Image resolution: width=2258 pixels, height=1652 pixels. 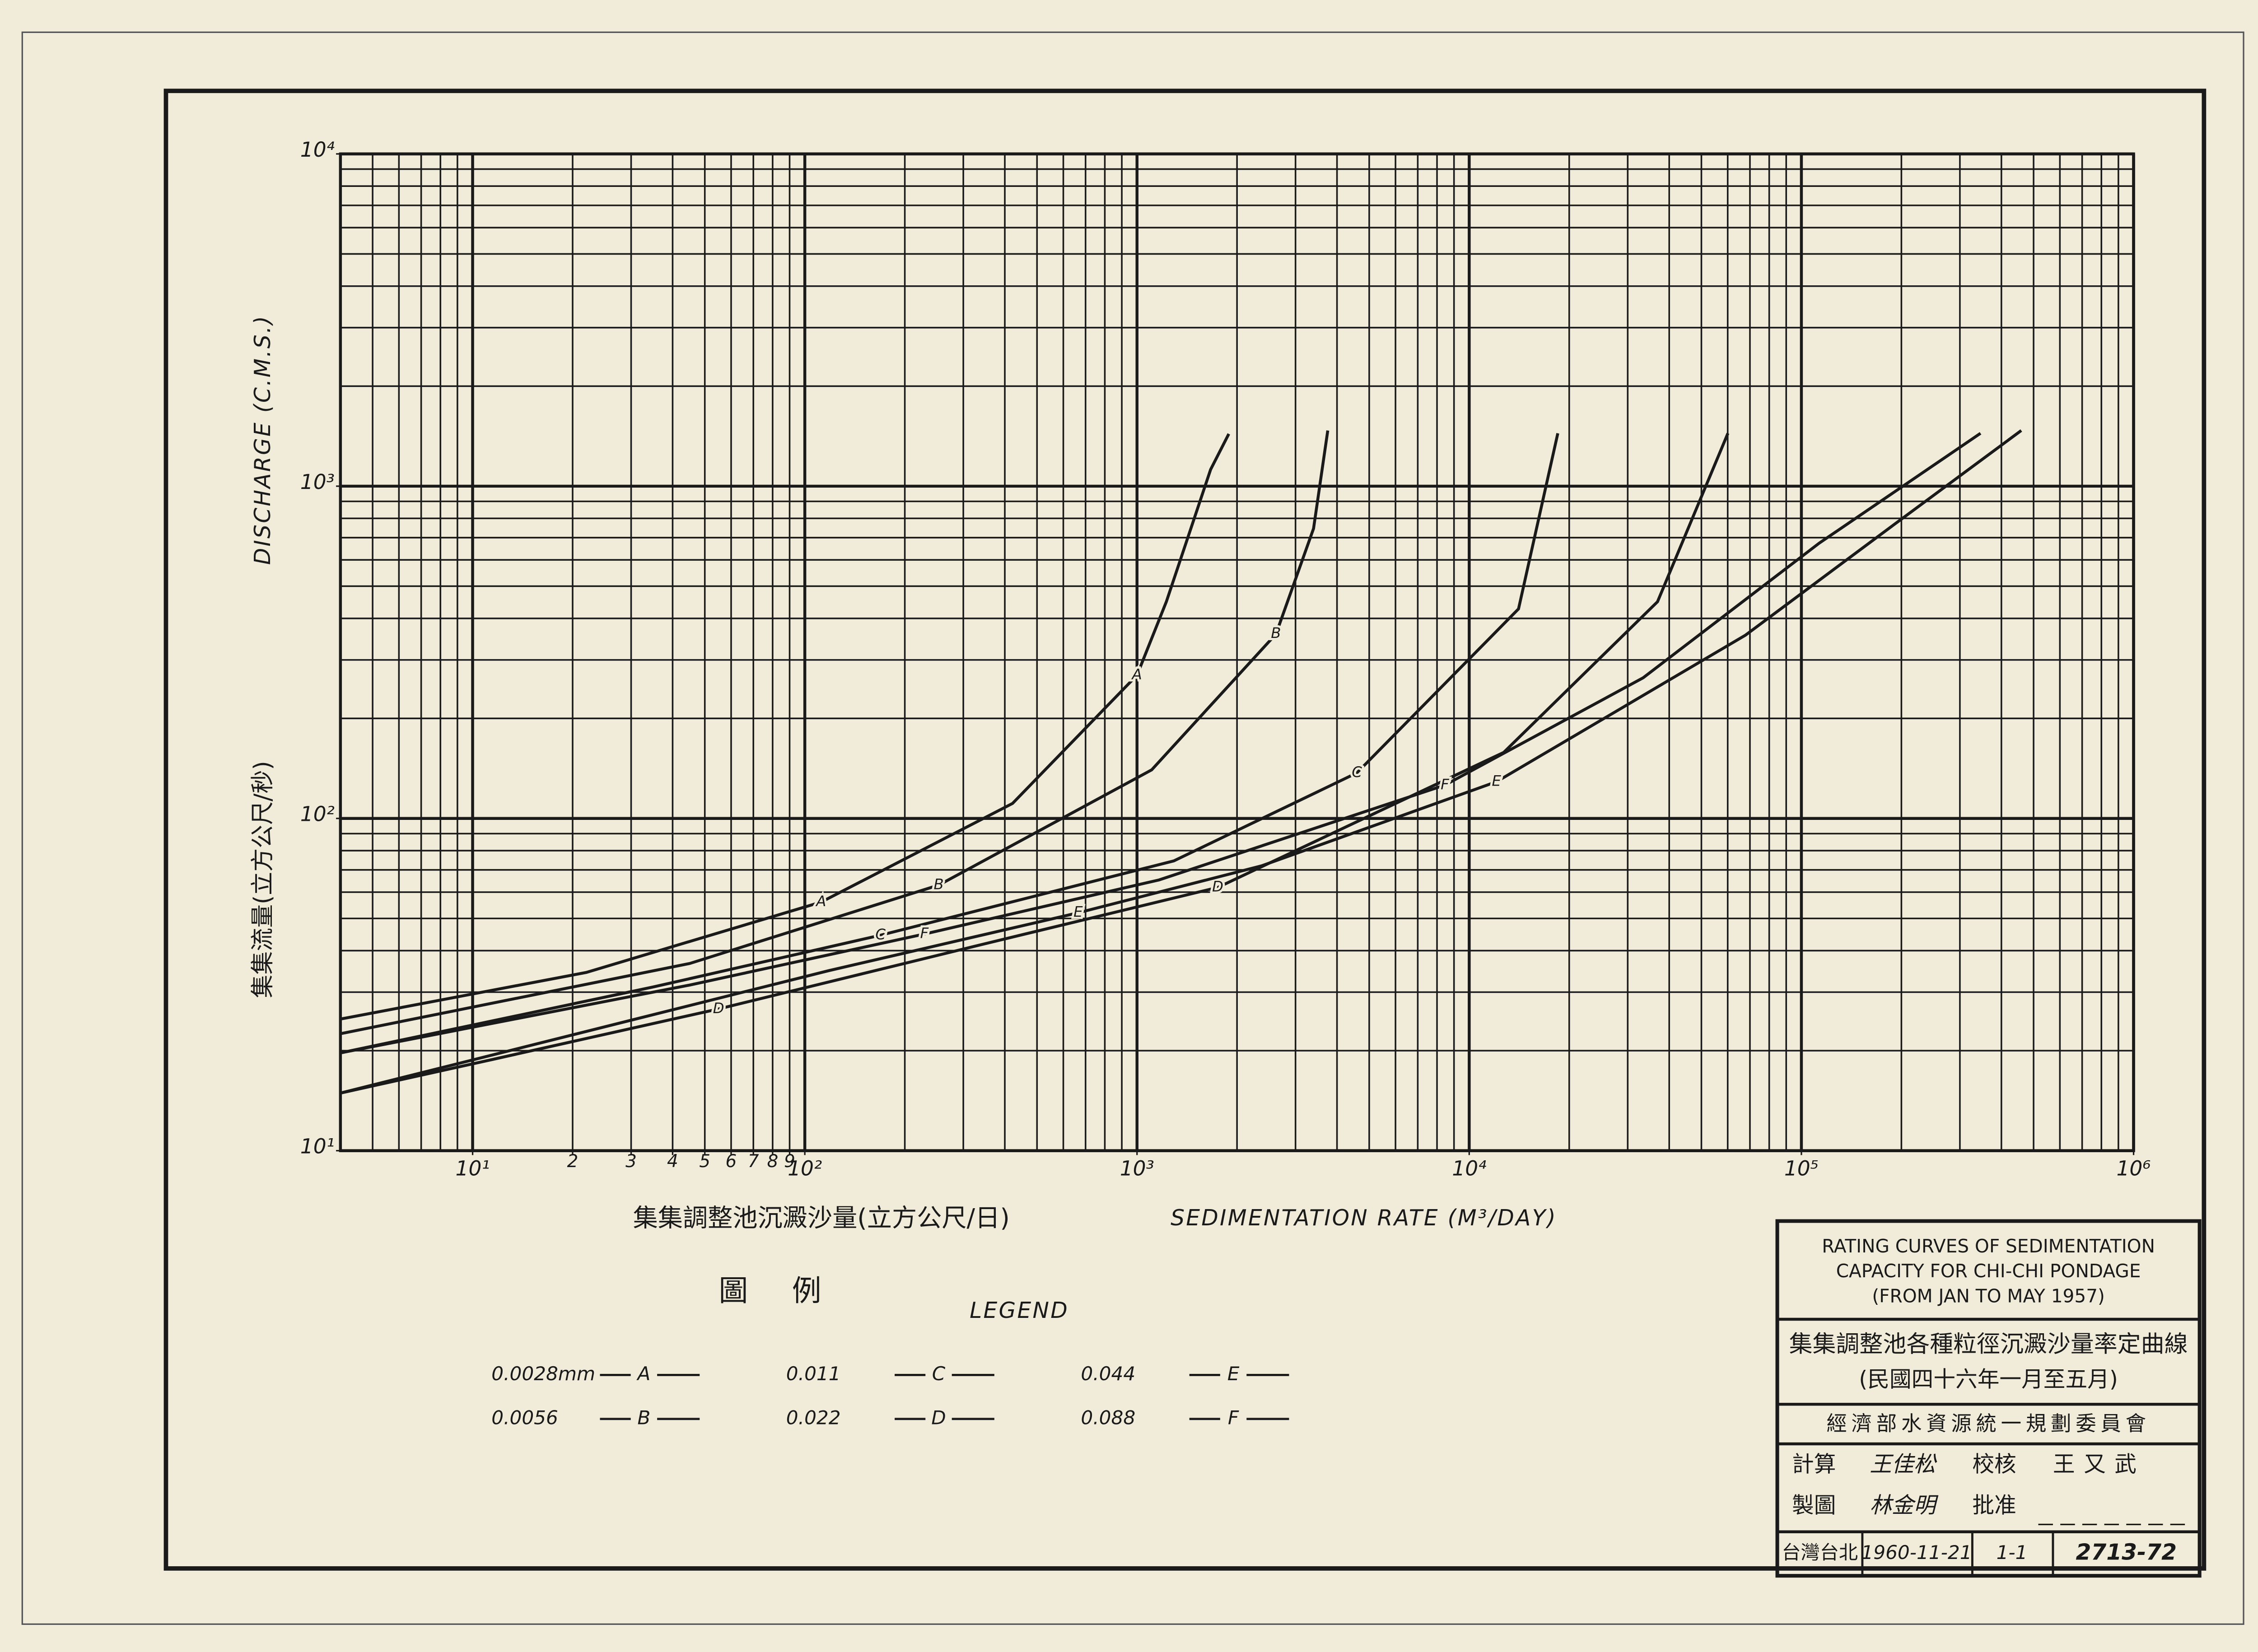 What do you see at coordinates (643, 1417) in the screenshot?
I see `legend-label: B` at bounding box center [643, 1417].